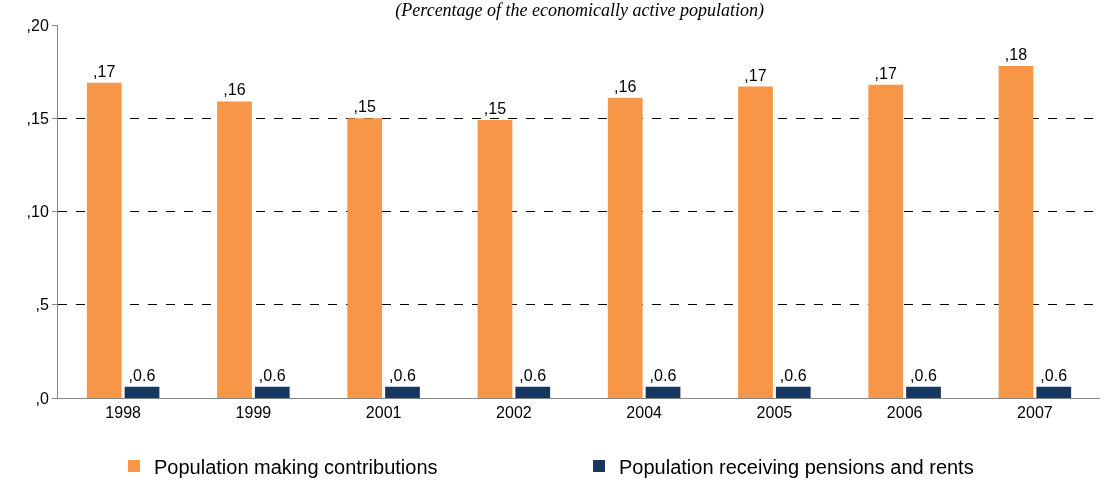 This screenshot has width=1116, height=498. What do you see at coordinates (514, 413) in the screenshot?
I see `x-tick-label: 2002` at bounding box center [514, 413].